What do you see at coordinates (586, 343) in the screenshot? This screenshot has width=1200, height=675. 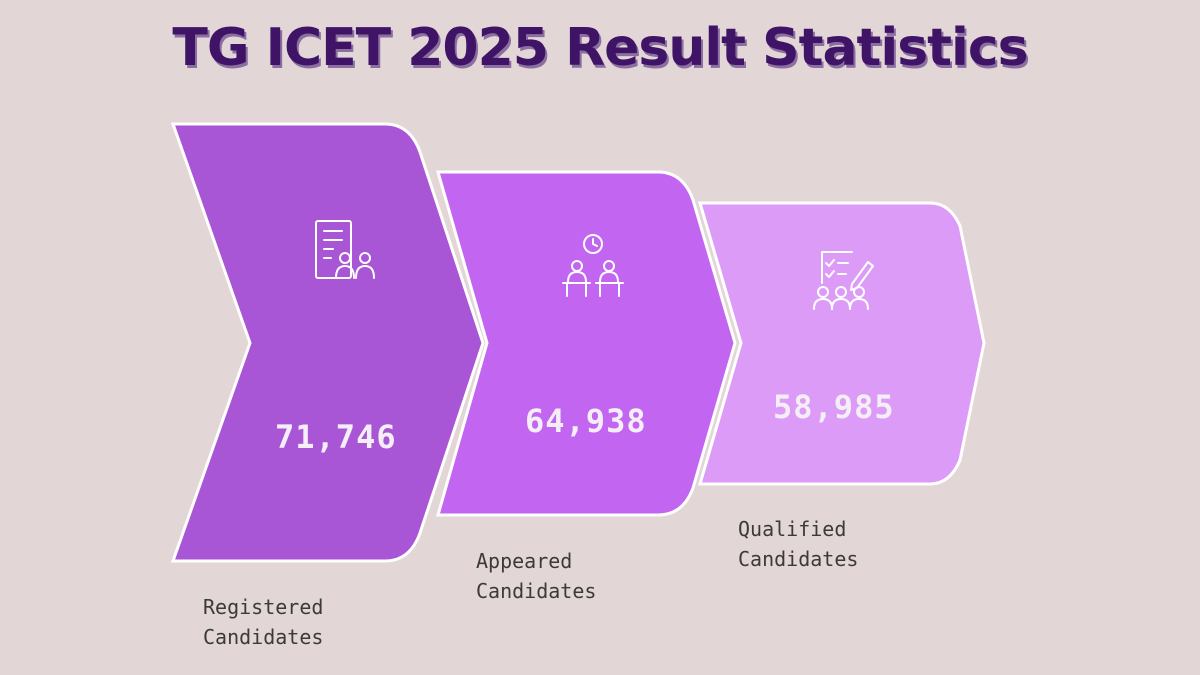 I see `step-2-chevron` at bounding box center [586, 343].